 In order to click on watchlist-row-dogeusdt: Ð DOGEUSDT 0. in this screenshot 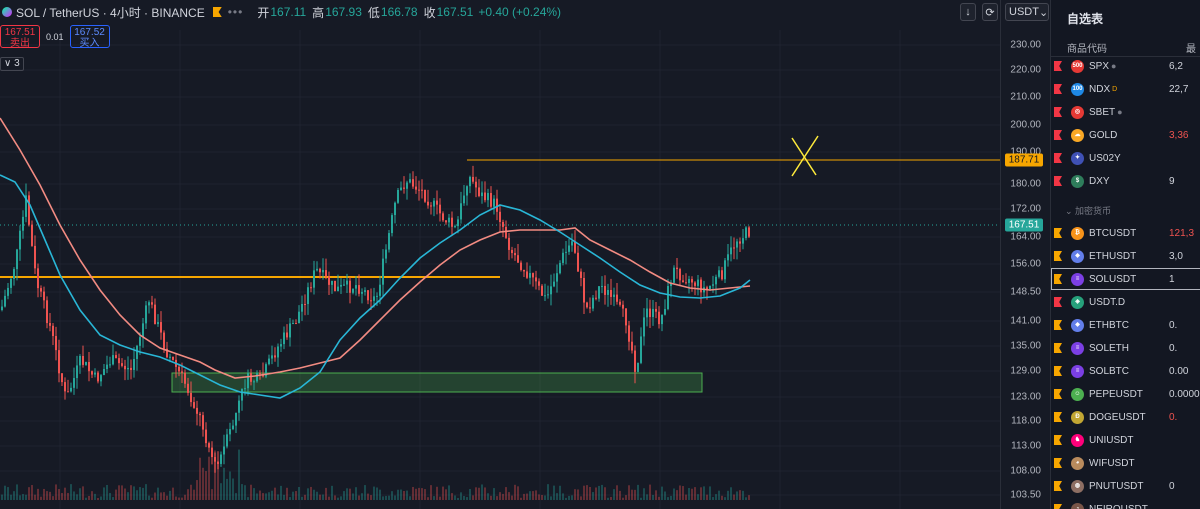, I will do `click(1125, 417)`.